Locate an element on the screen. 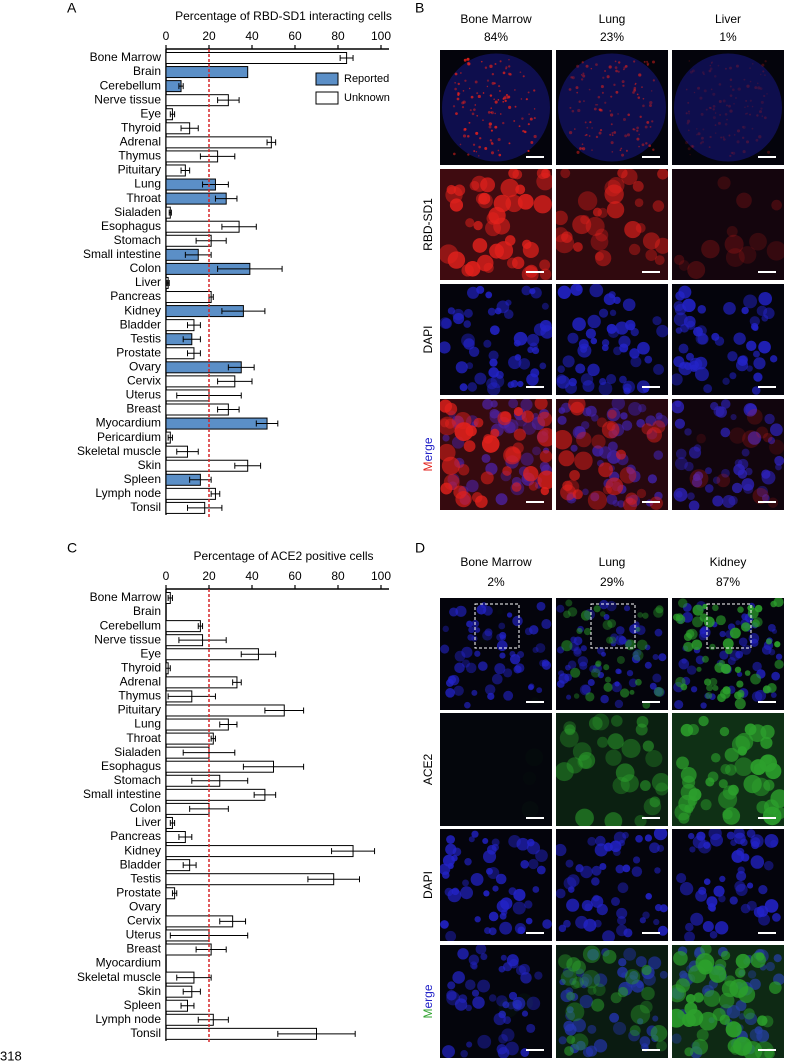 The height and width of the screenshot is (1063, 787). tissue-core is located at coordinates (728, 107).